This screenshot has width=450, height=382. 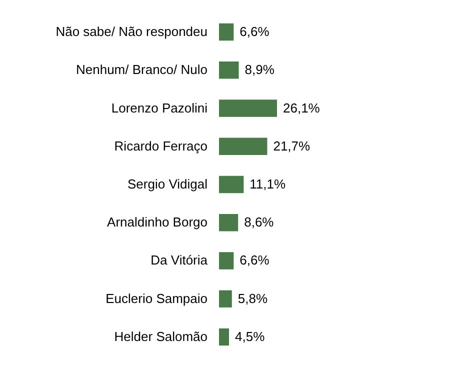 I want to click on y-tick-label: Não sabe/ Não respondeu, so click(x=132, y=32).